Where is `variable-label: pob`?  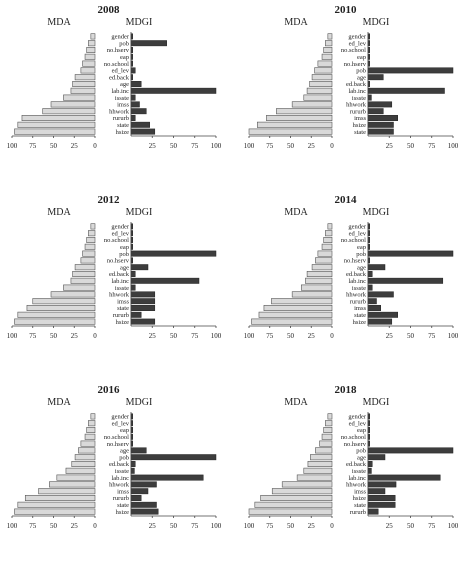
variable-label: pob is located at coordinates (124, 457).